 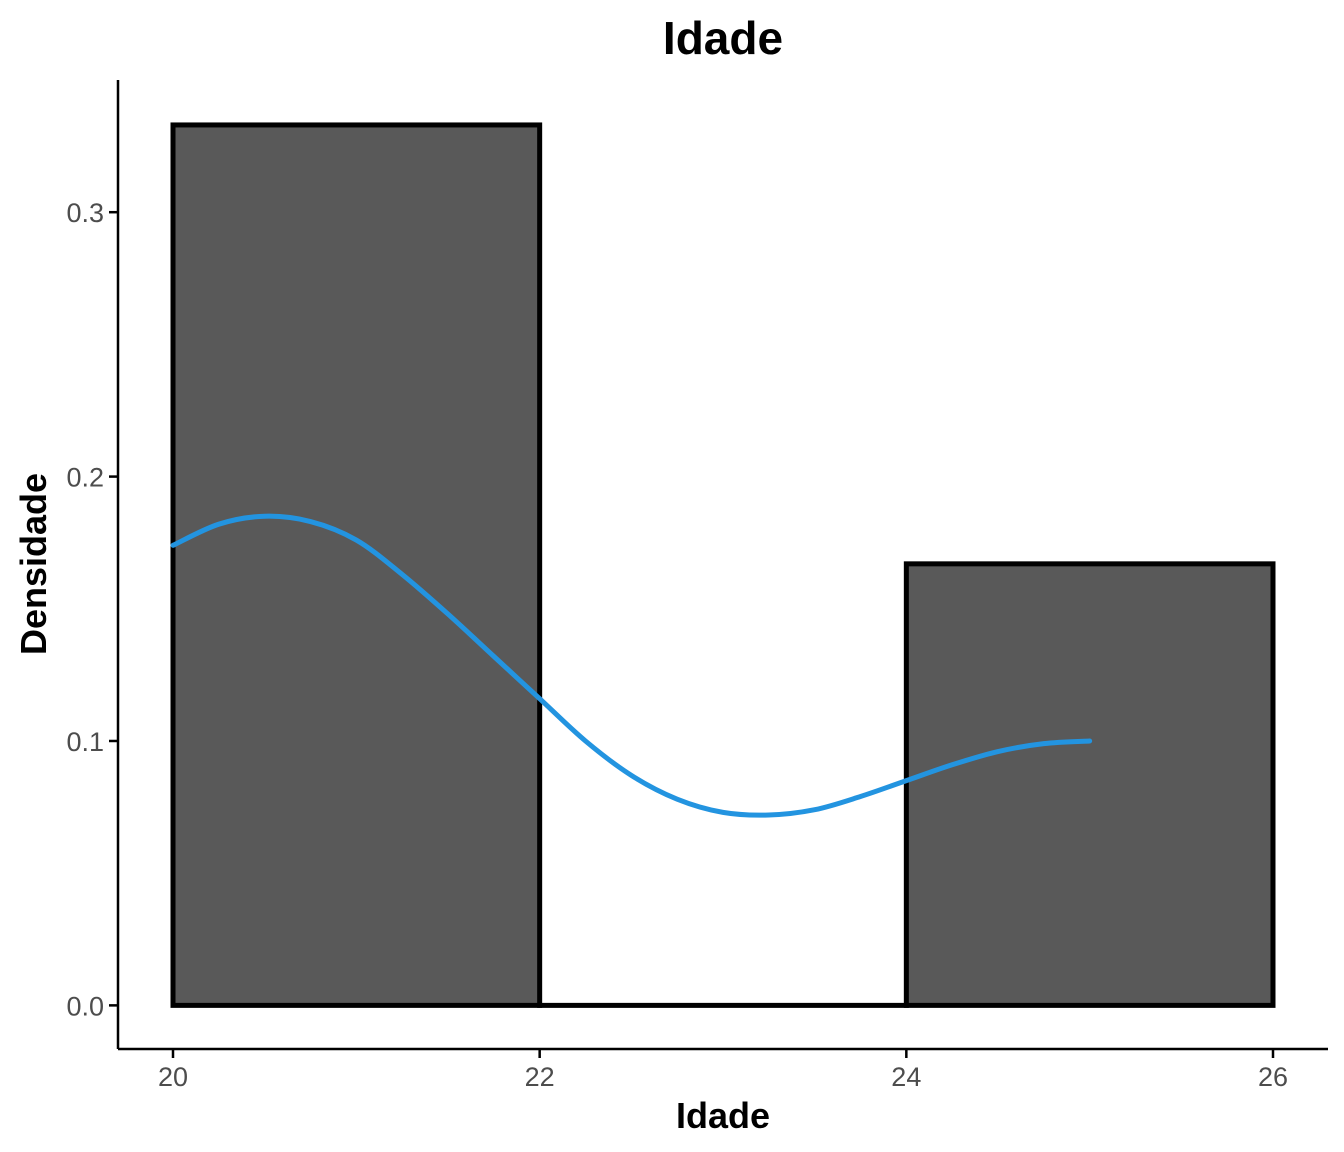 I want to click on x-axis-label: Idade, so click(x=723, y=1115).